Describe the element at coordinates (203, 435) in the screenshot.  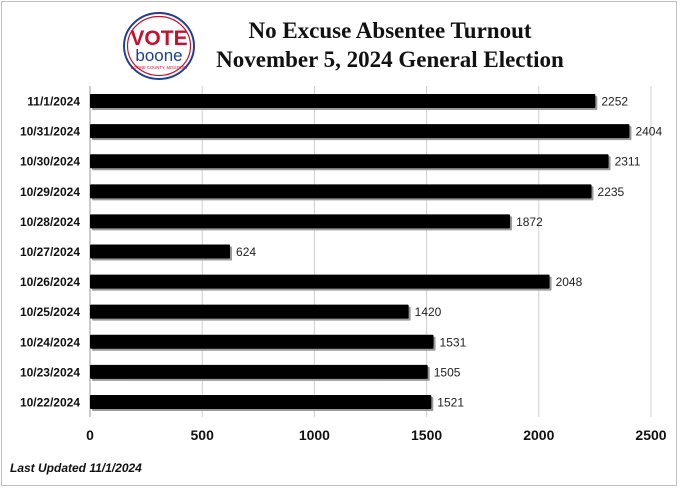
I see `x-tick-label: 500` at that location.